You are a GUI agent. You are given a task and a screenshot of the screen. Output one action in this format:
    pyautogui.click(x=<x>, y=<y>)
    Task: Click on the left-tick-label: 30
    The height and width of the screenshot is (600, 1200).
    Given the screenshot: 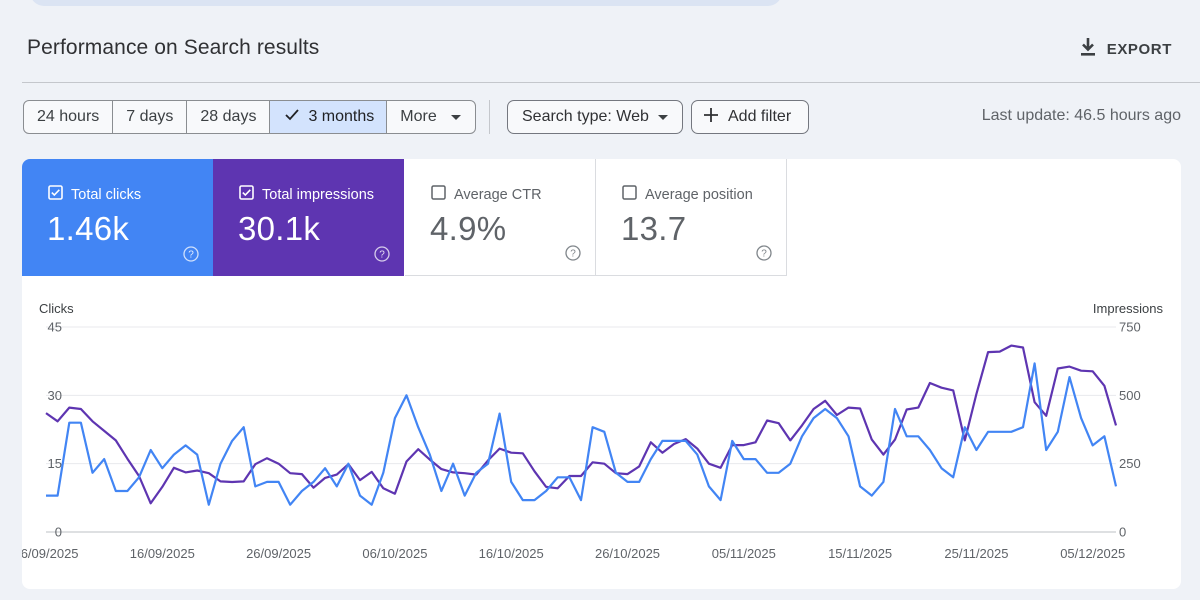 What is the action you would take?
    pyautogui.click(x=55, y=395)
    